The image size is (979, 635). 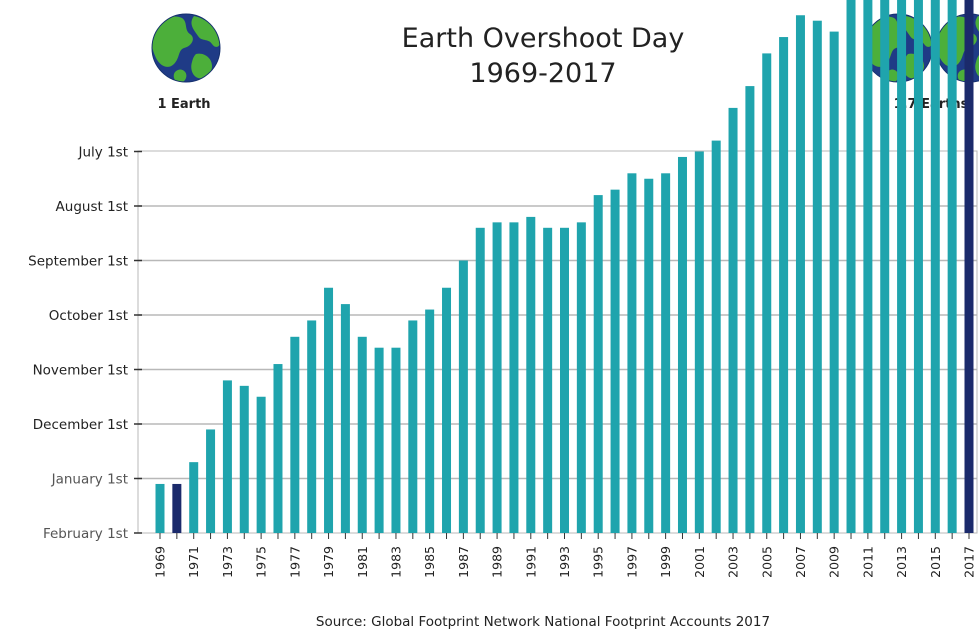 I want to click on x-tick-label: 2011, so click(x=867, y=562).